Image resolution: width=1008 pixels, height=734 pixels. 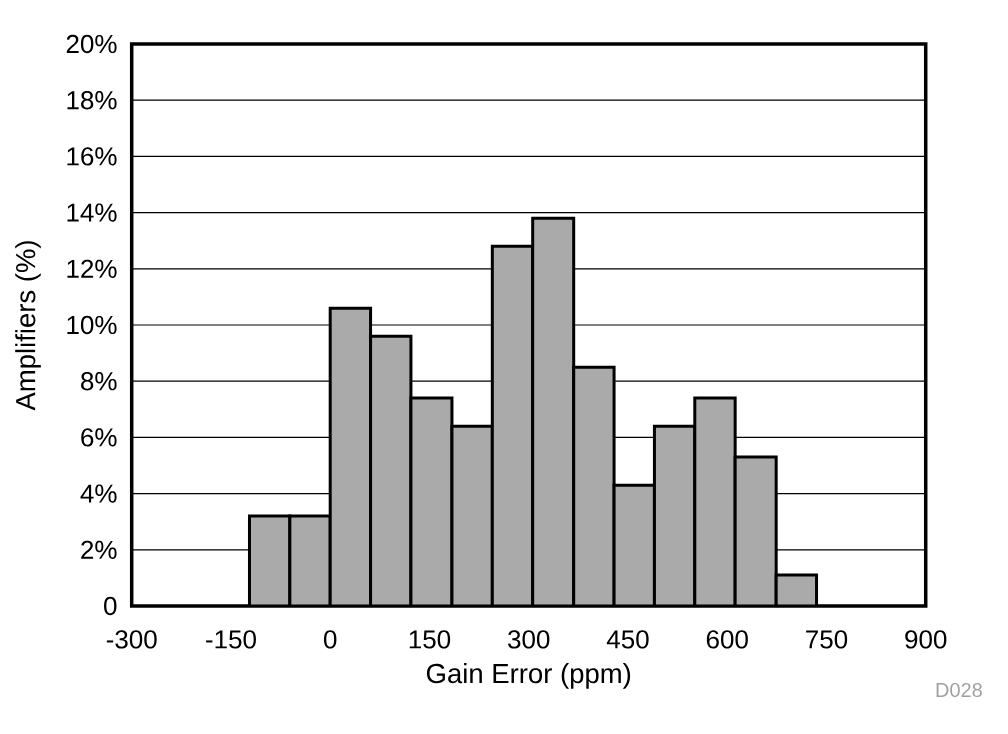 I want to click on x-tick-label: 150, so click(x=430, y=639).